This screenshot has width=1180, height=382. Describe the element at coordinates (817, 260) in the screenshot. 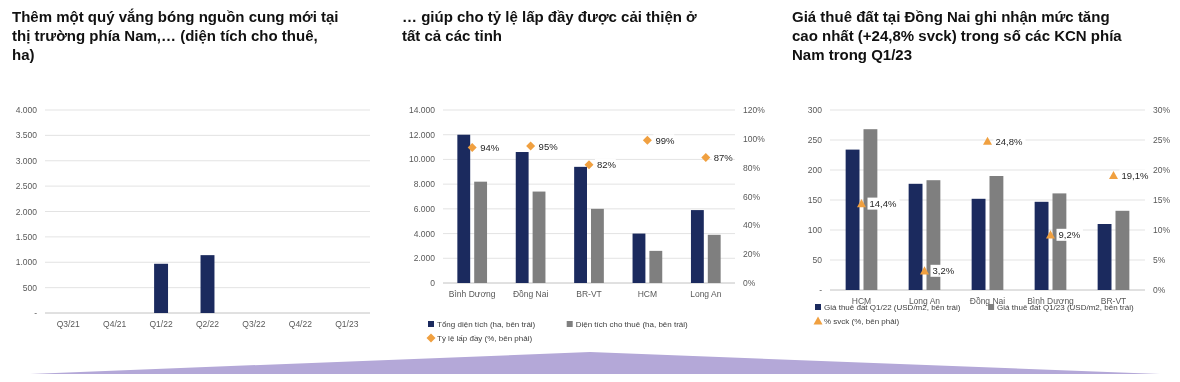

I see `y-tick-label: 50` at that location.